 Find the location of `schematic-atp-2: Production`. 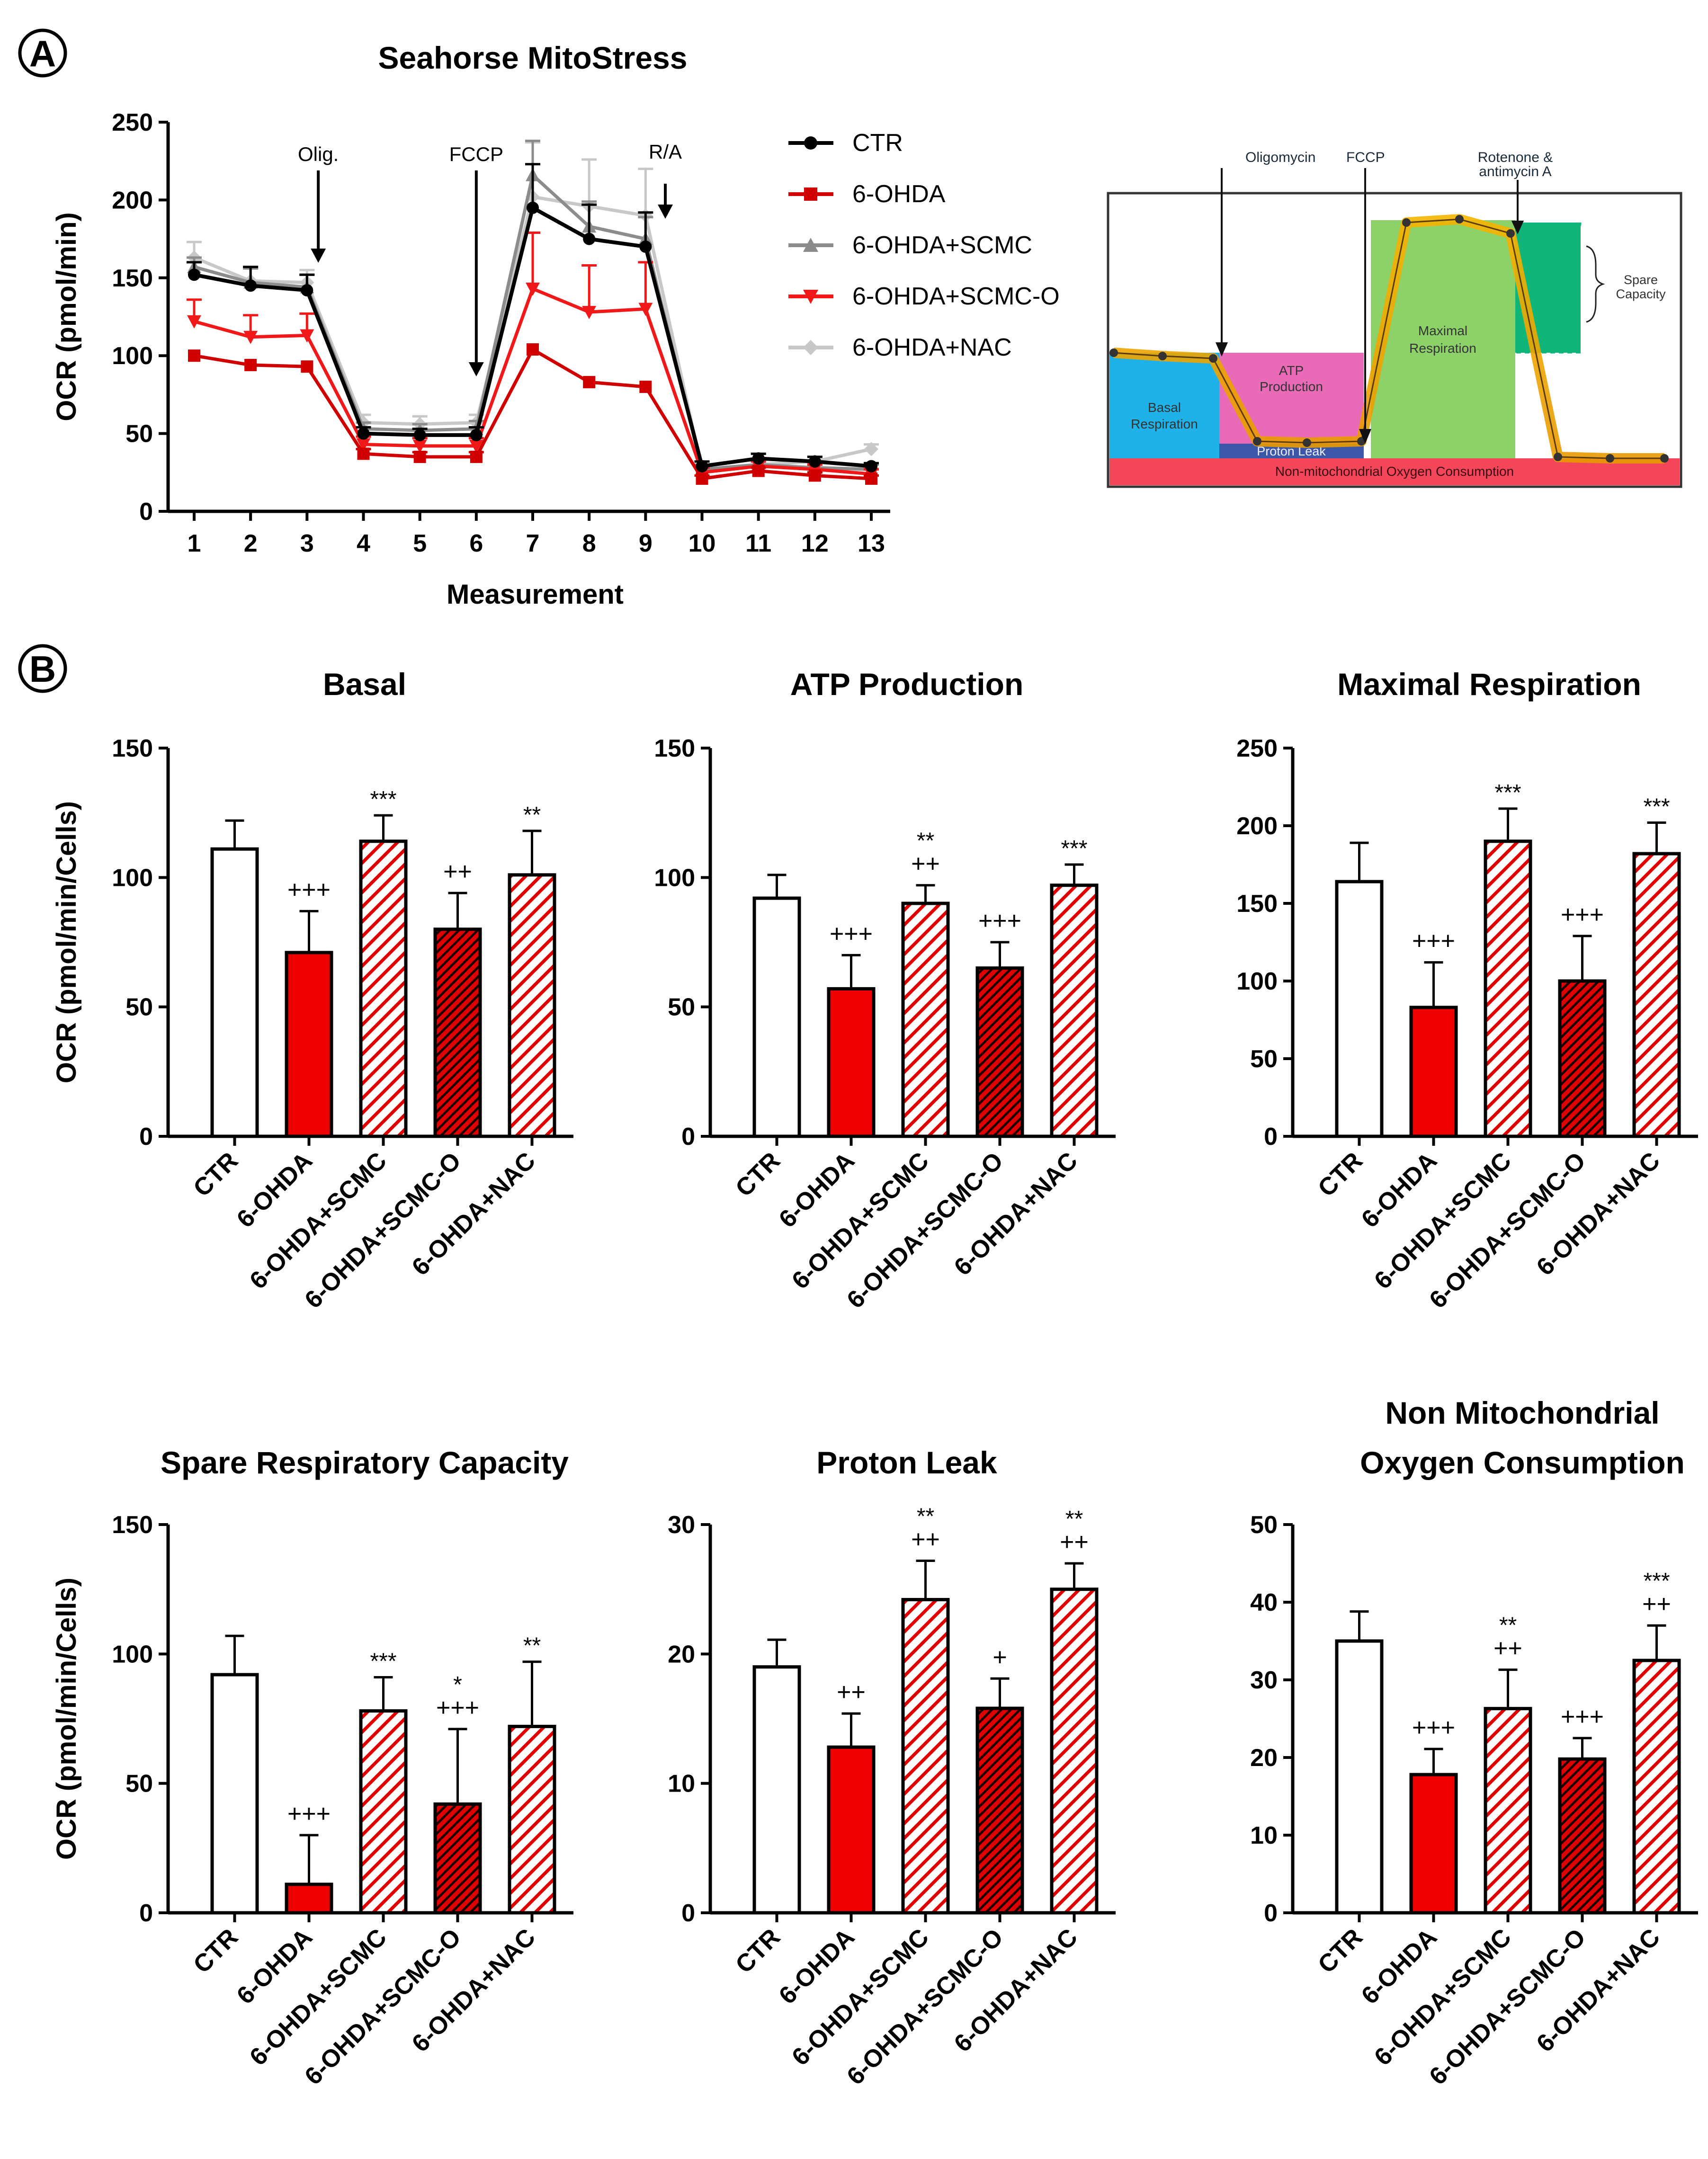

schematic-atp-2: Production is located at coordinates (1291, 387).